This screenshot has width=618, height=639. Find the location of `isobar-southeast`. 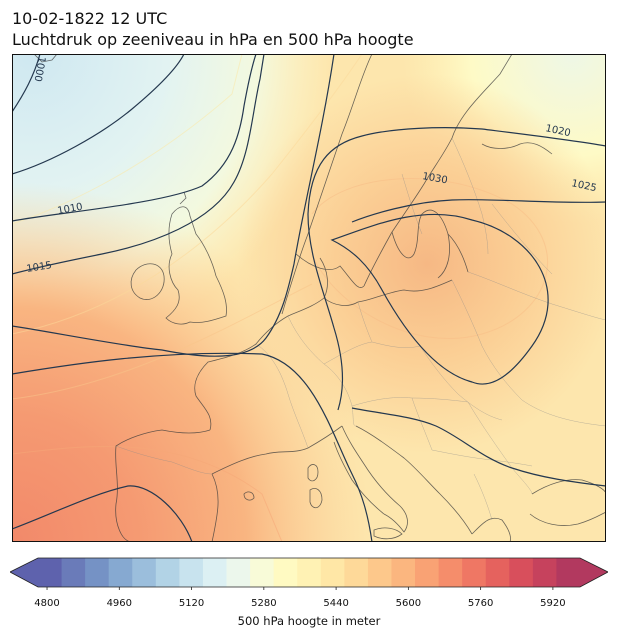

isobar-southeast is located at coordinates (478, 447).